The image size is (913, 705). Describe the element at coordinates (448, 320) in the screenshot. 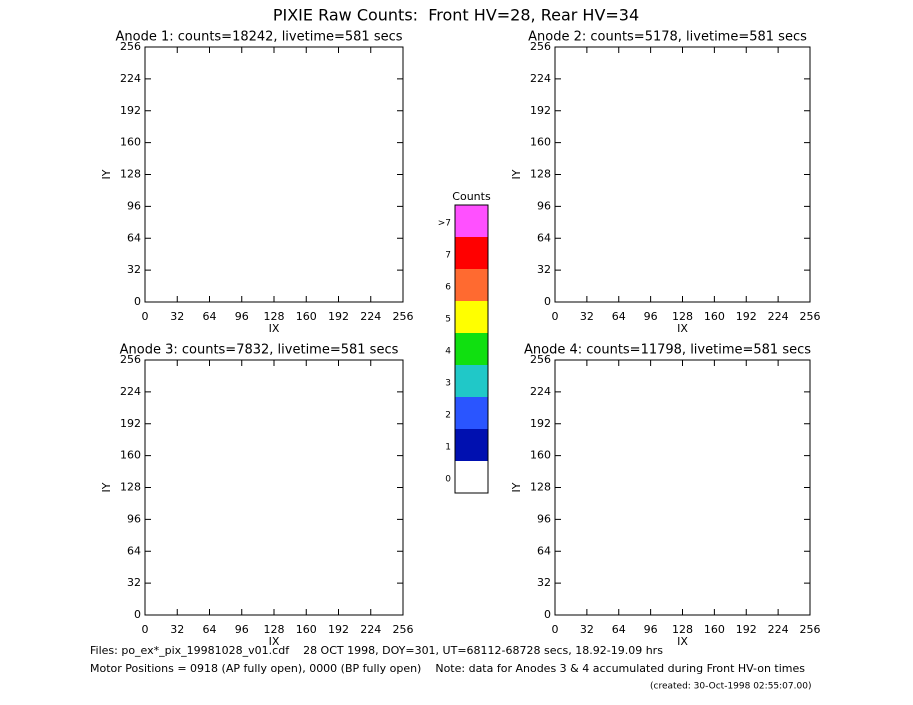

I see `colorbar-label: 5` at that location.